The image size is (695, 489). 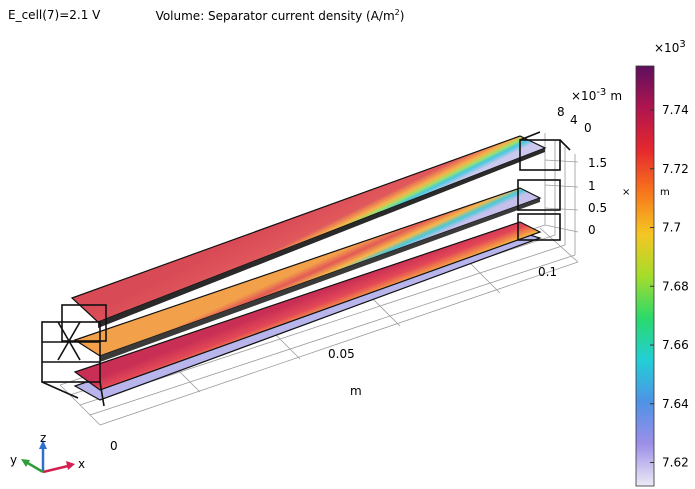 I want to click on colorbar-tick-label: 7.74, so click(x=675, y=110).